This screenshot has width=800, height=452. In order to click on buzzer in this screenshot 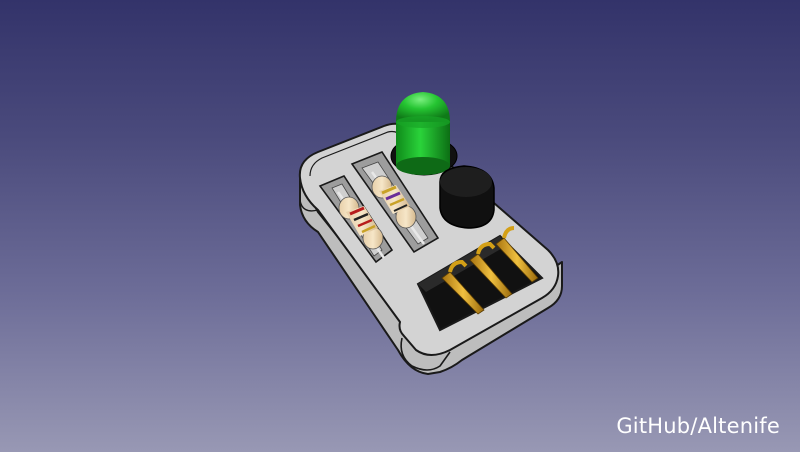, I will do `click(467, 197)`.